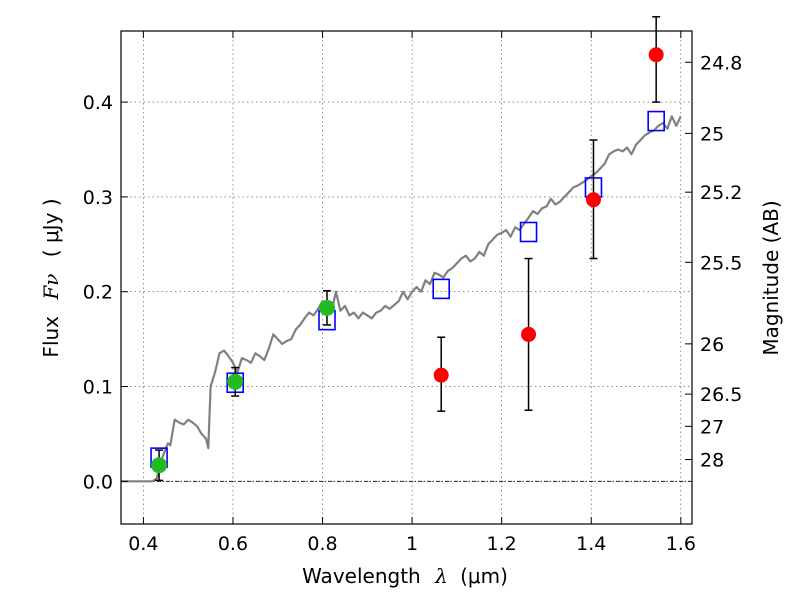 The width and height of the screenshot is (800, 600). Describe the element at coordinates (98, 388) in the screenshot. I see `y-tick-label: 0.1` at that location.